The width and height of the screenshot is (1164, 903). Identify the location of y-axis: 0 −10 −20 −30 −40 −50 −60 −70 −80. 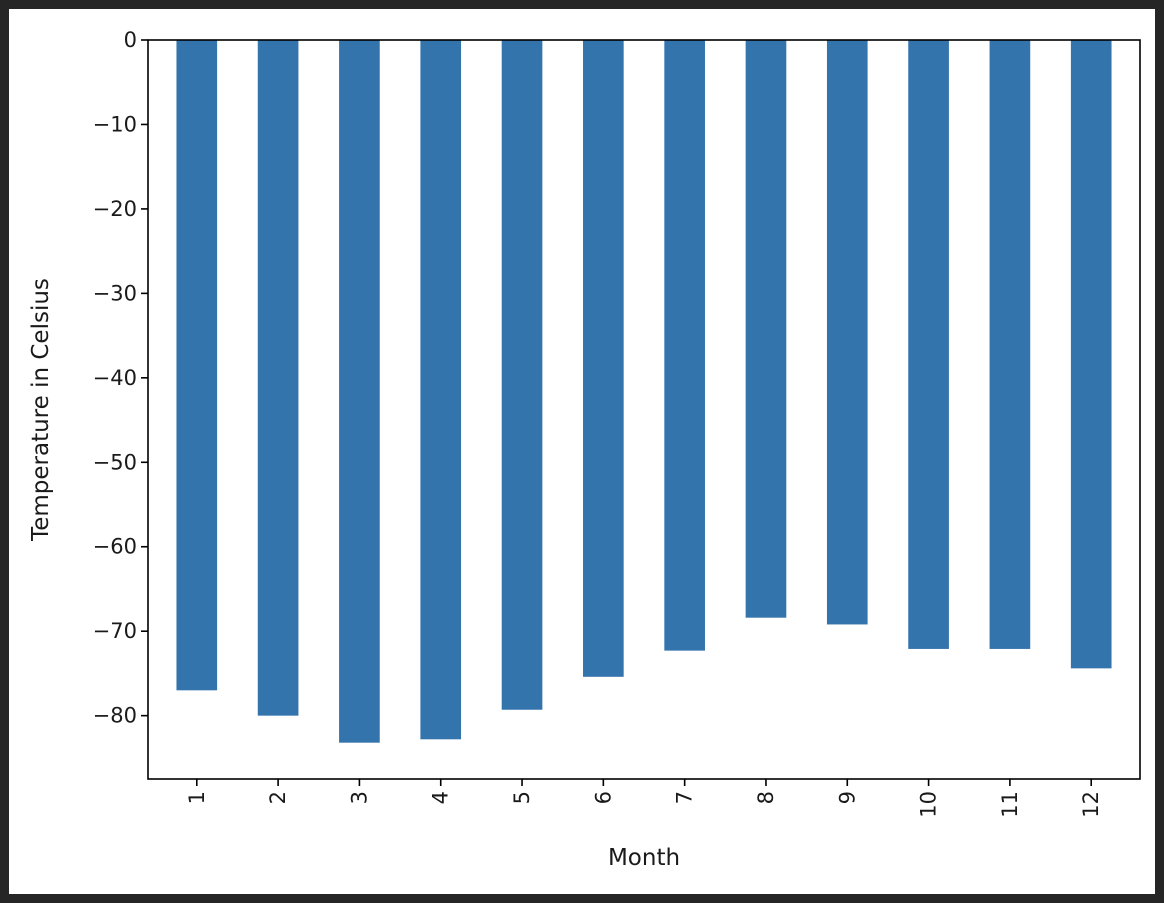
(120, 378).